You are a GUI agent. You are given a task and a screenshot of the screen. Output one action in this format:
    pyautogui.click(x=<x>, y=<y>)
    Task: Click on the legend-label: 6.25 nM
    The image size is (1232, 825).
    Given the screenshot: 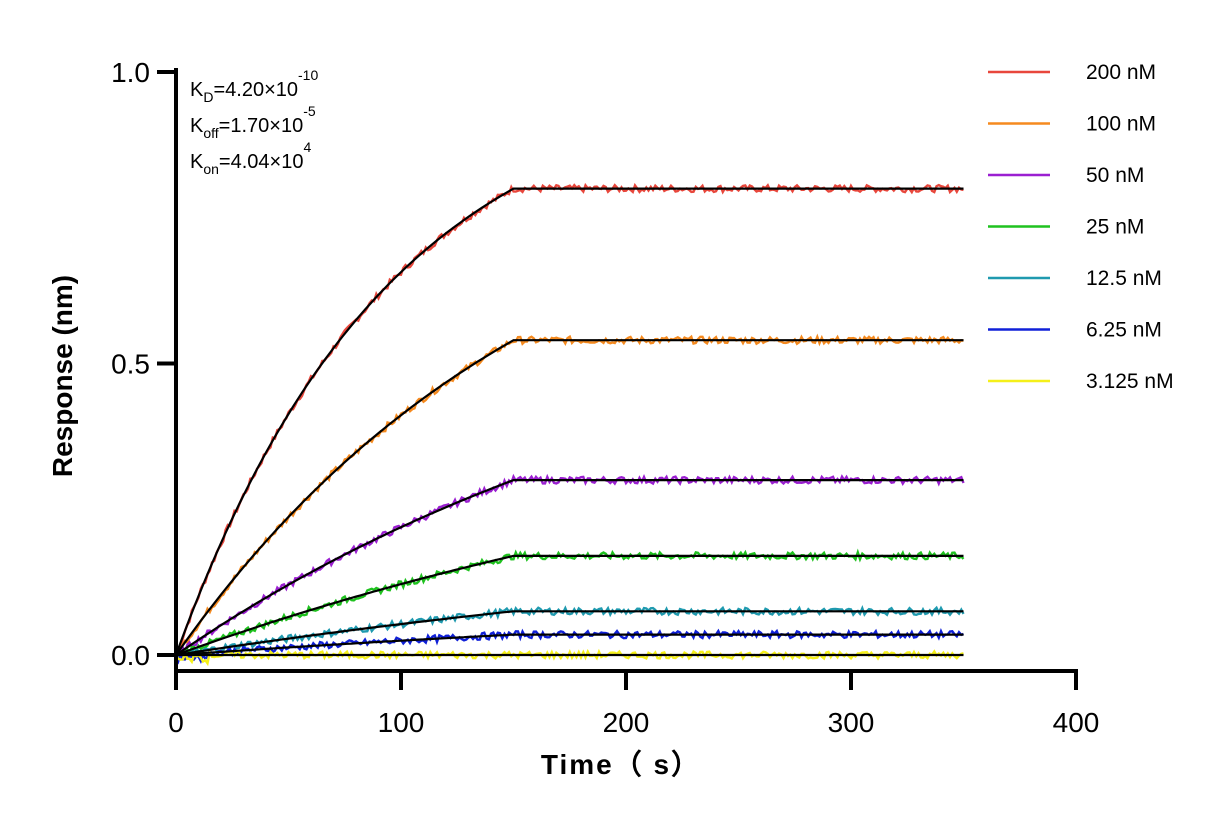 What is the action you would take?
    pyautogui.click(x=1124, y=330)
    